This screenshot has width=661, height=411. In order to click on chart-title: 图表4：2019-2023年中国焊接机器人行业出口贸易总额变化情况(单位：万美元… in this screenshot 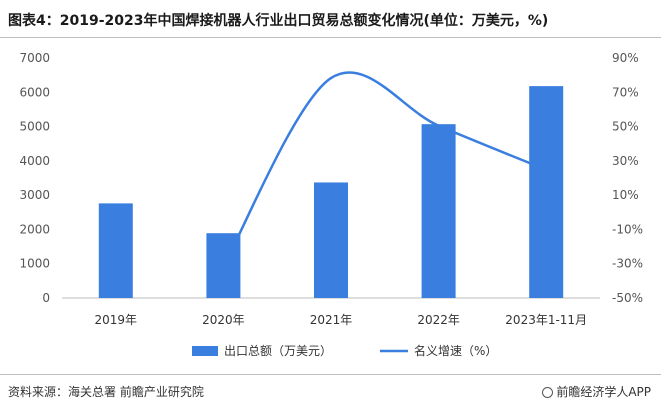, I will do `click(278, 21)`.